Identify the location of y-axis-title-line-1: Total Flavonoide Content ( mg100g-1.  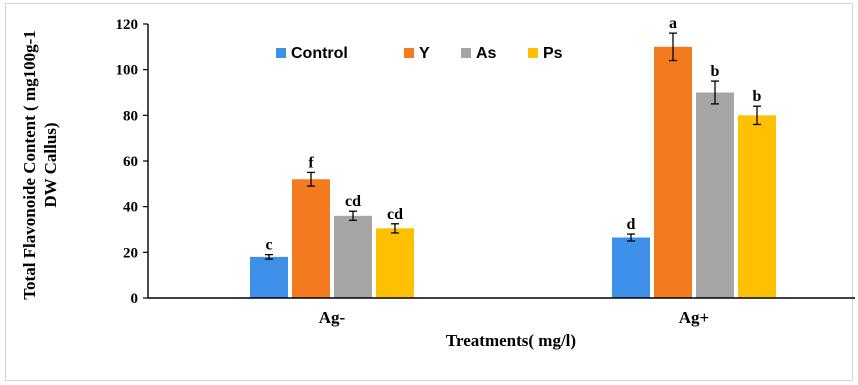
(29, 165).